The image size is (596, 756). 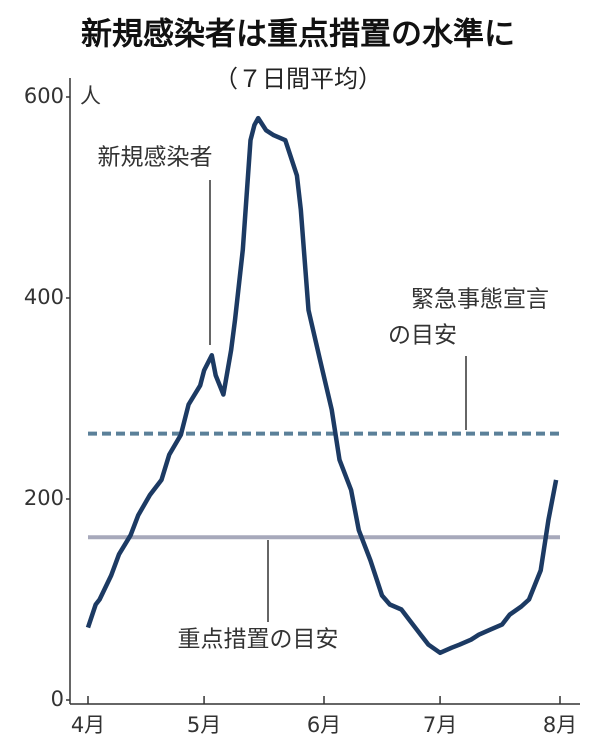 What do you see at coordinates (324, 725) in the screenshot?
I see `x-tick-label: 6月` at bounding box center [324, 725].